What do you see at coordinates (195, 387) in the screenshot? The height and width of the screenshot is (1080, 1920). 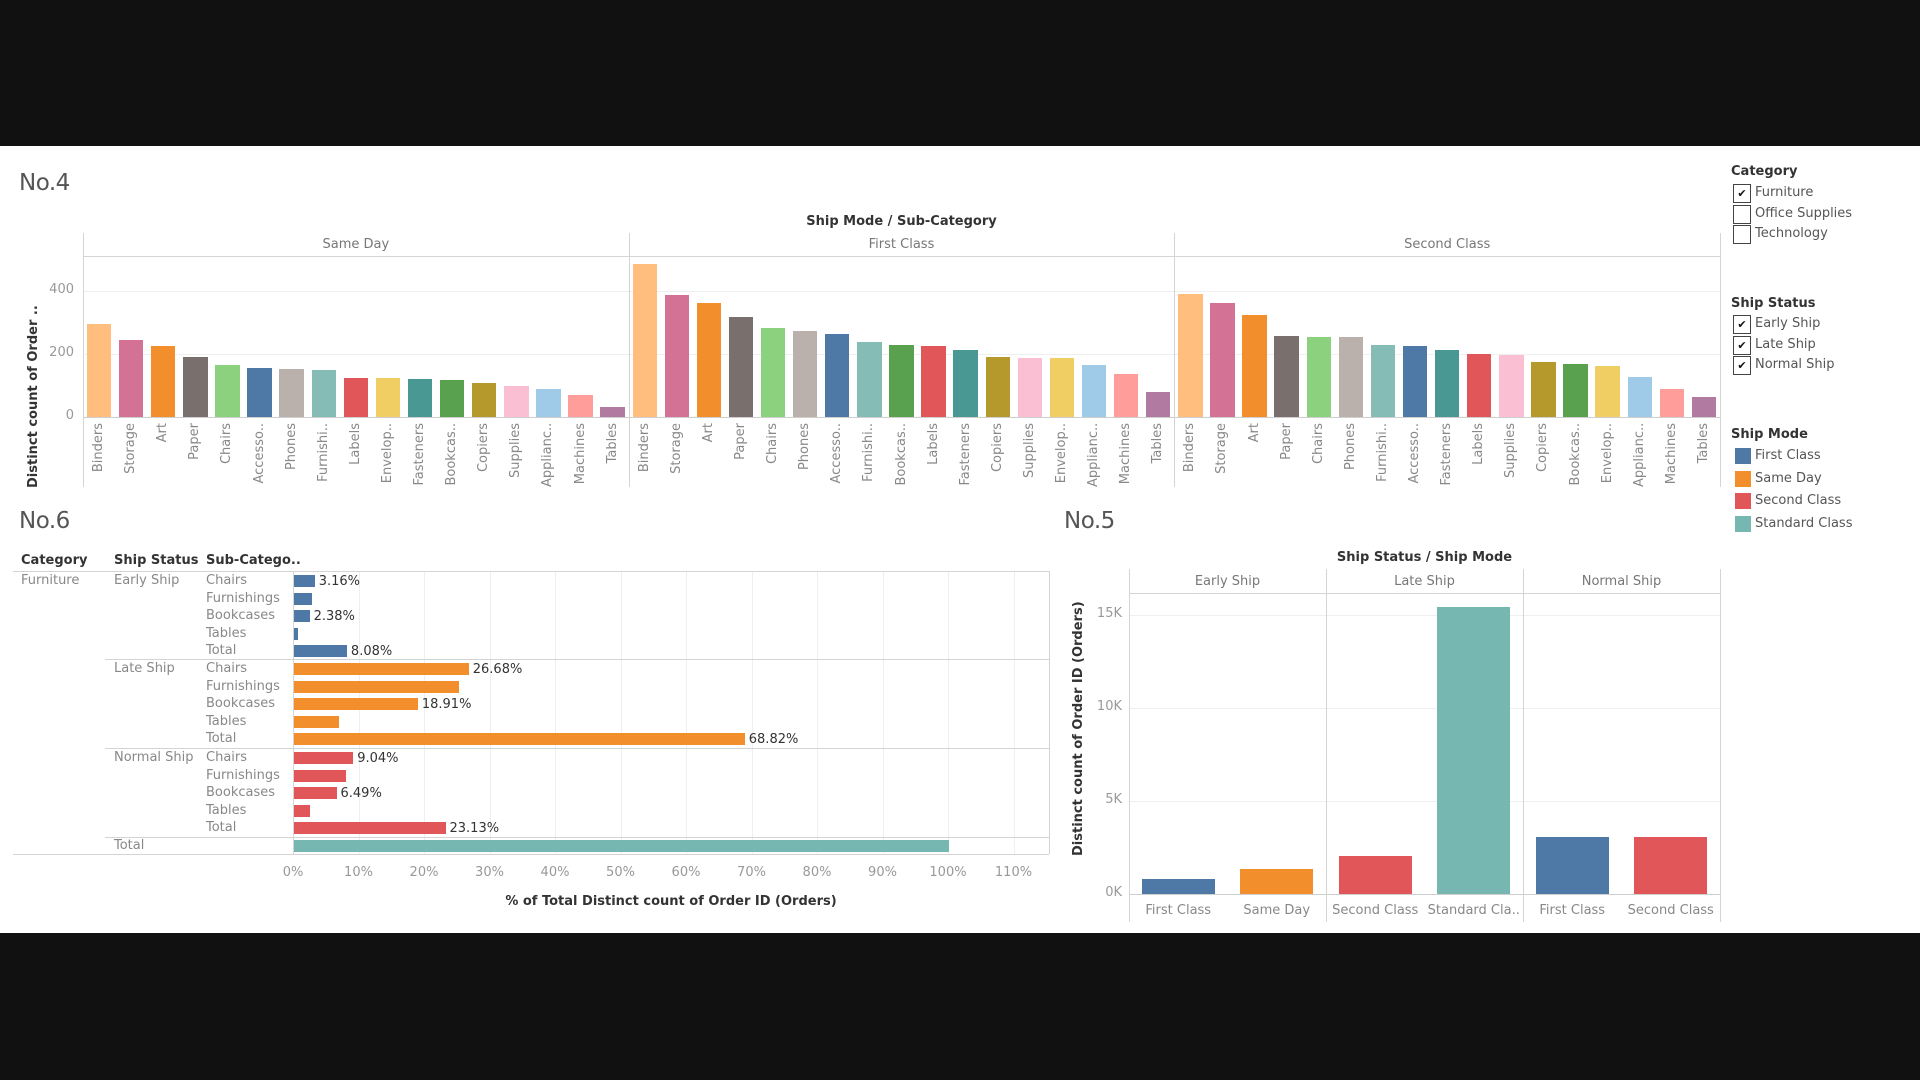 I see `bar-same-day-paper` at bounding box center [195, 387].